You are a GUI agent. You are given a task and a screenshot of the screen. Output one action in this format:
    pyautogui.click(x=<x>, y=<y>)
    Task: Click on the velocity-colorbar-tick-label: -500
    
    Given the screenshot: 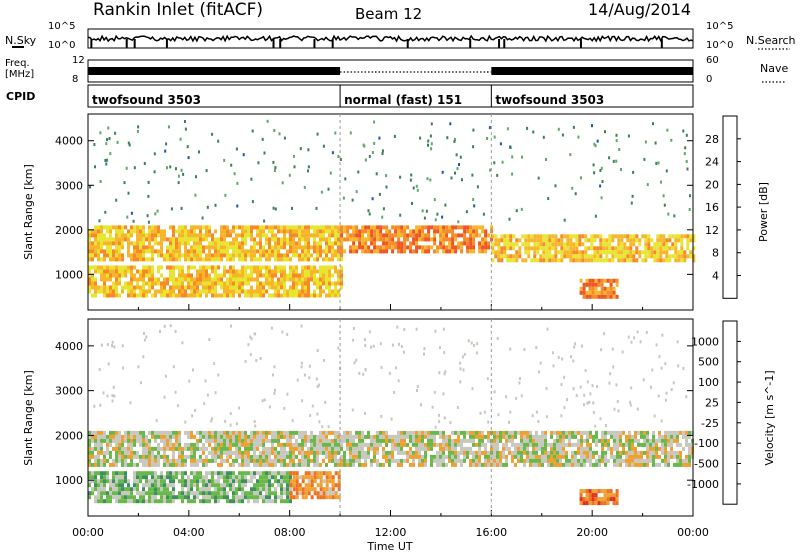 What is the action you would take?
    pyautogui.click(x=706, y=464)
    